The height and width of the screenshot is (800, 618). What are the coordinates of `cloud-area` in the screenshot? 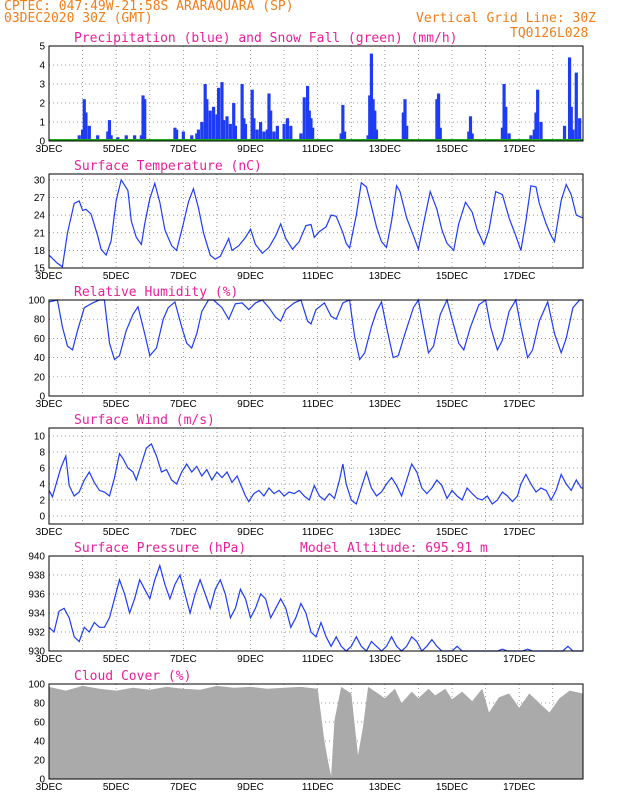 It's located at (316, 732).